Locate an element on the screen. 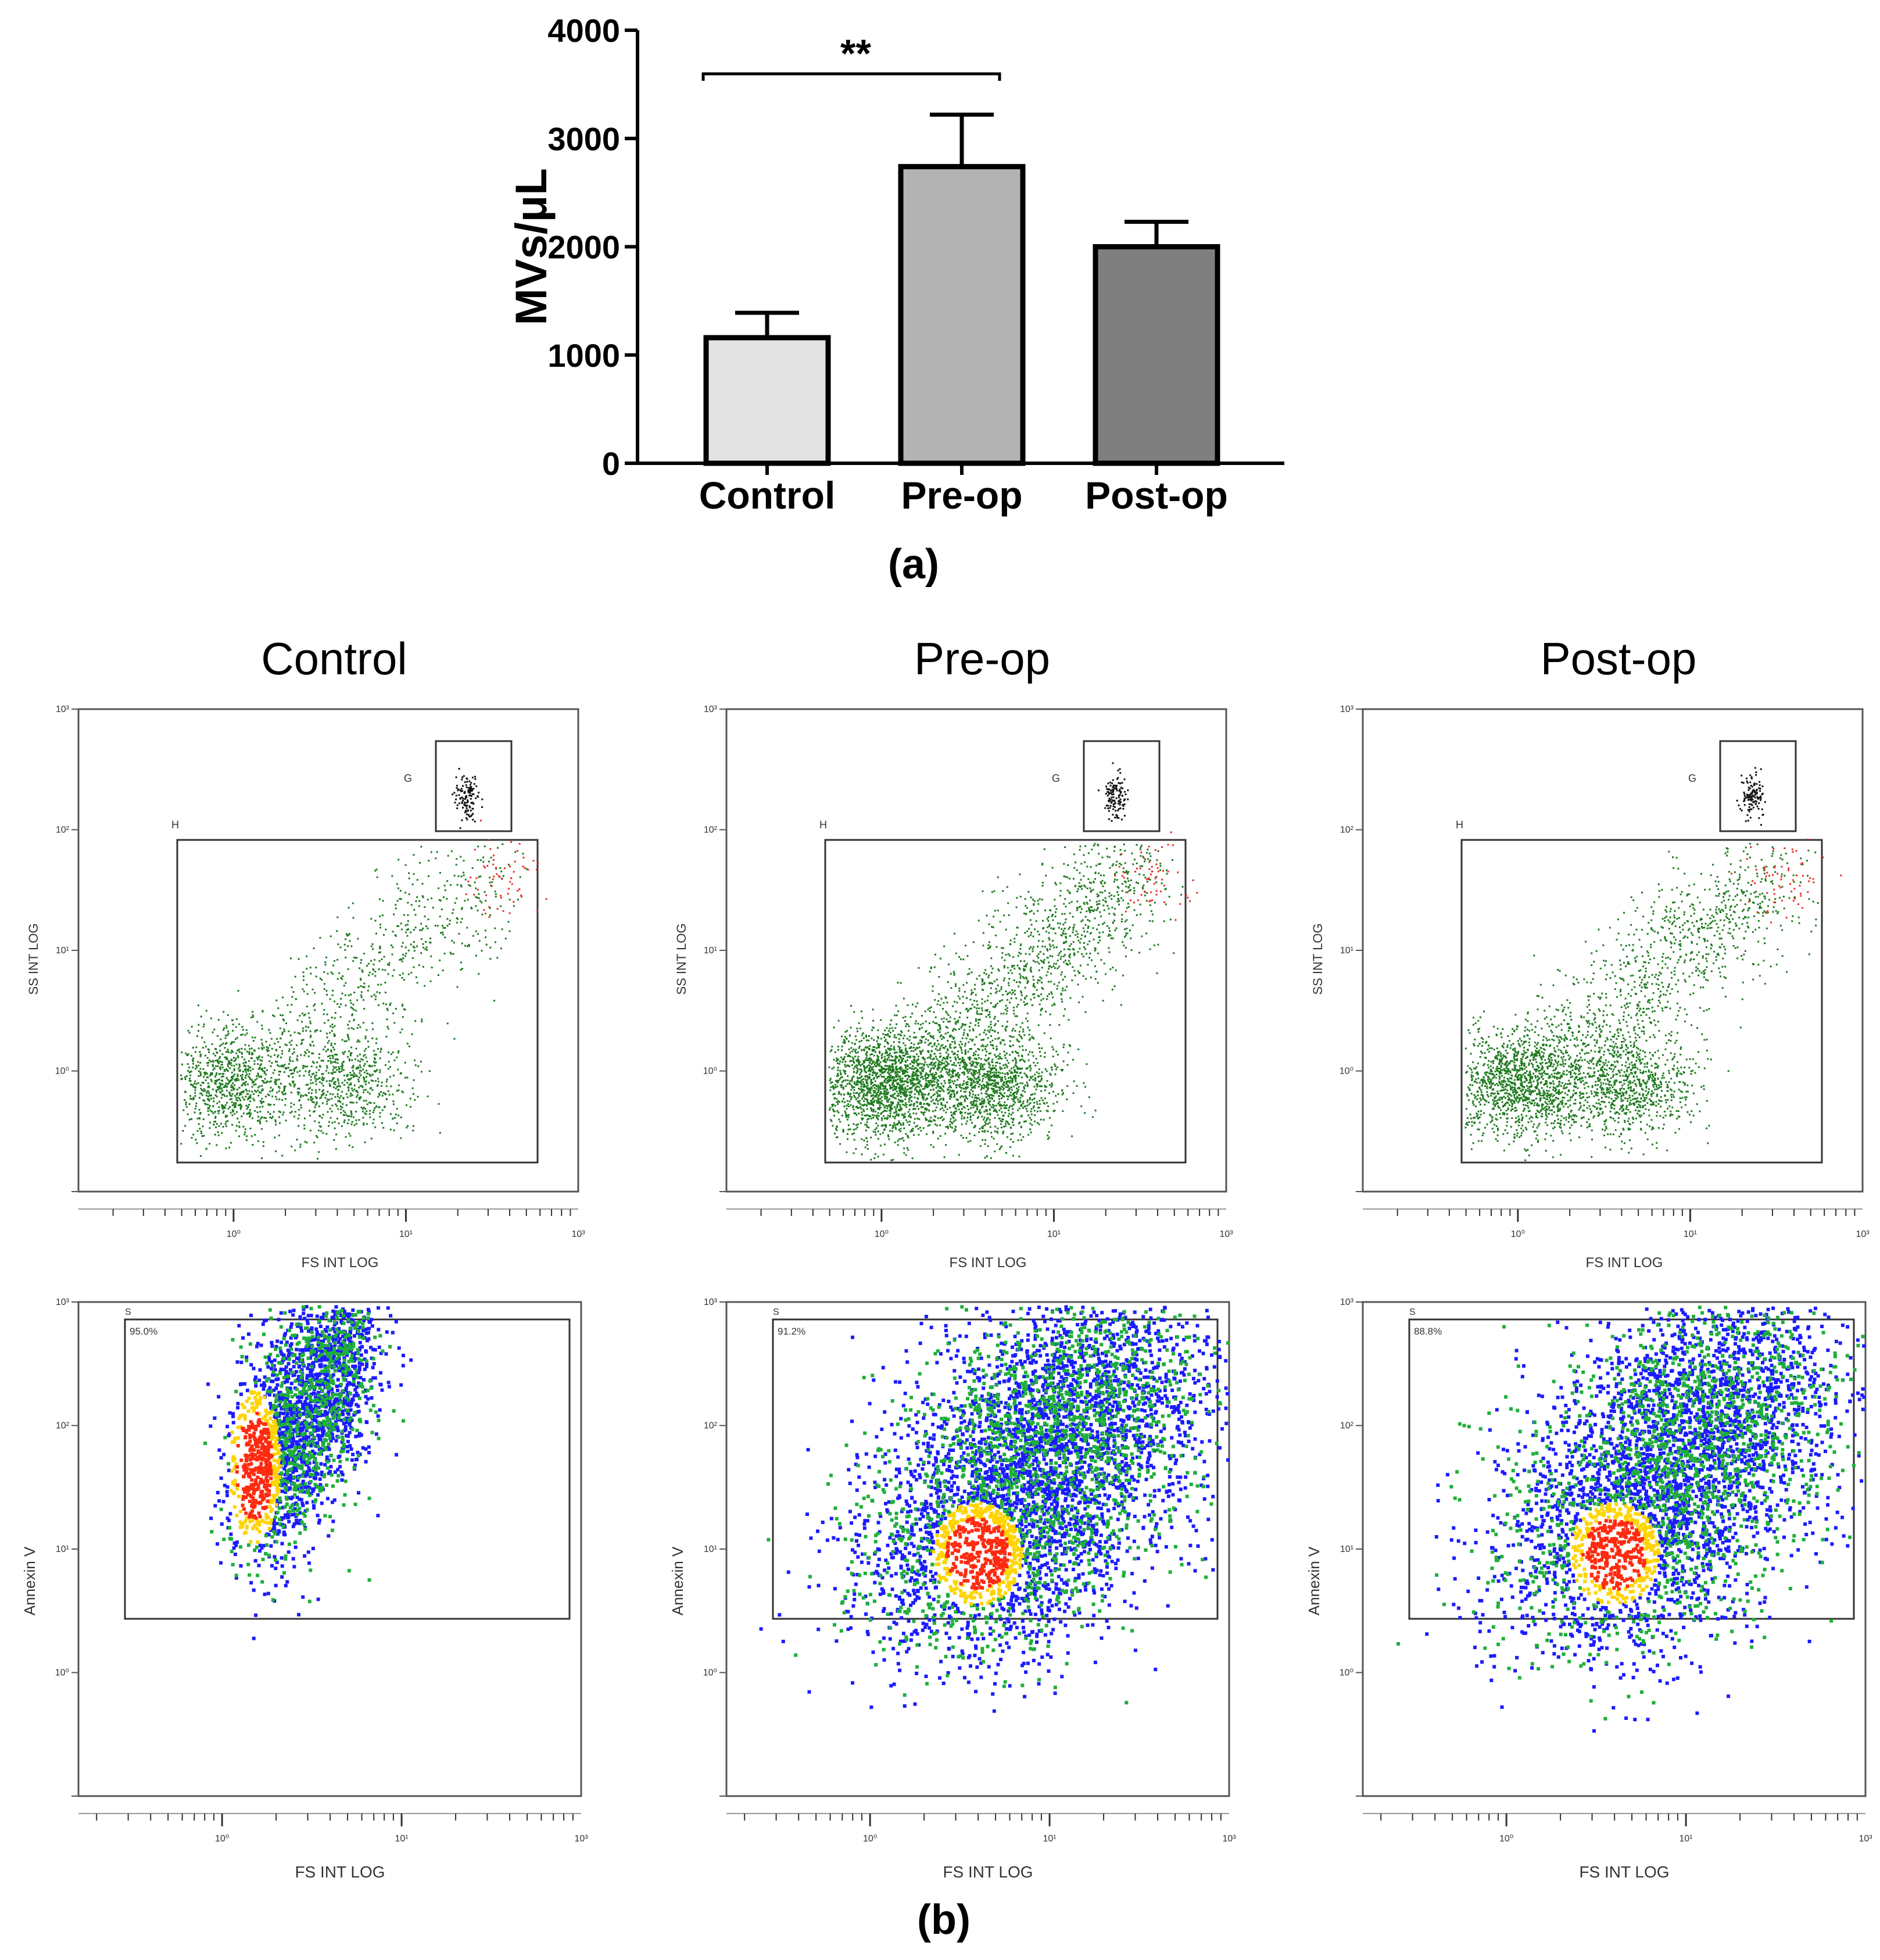  panel-title: Control is located at coordinates (334, 658).